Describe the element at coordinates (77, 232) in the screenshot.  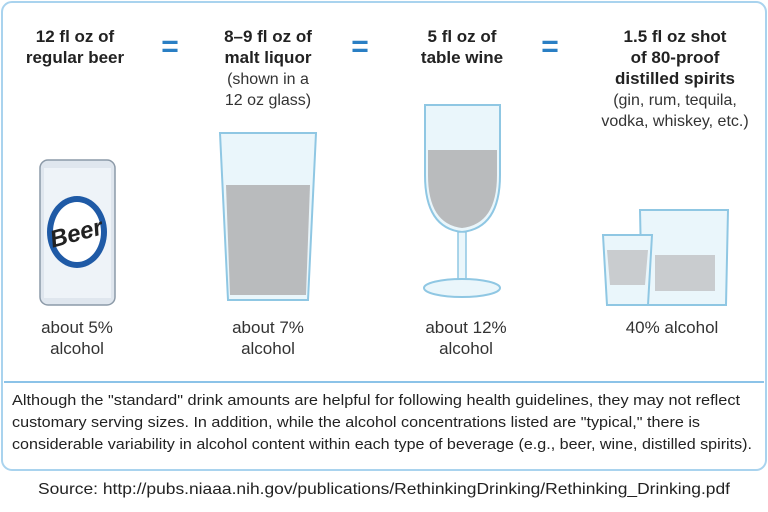
I see `beer-can: Beer` at that location.